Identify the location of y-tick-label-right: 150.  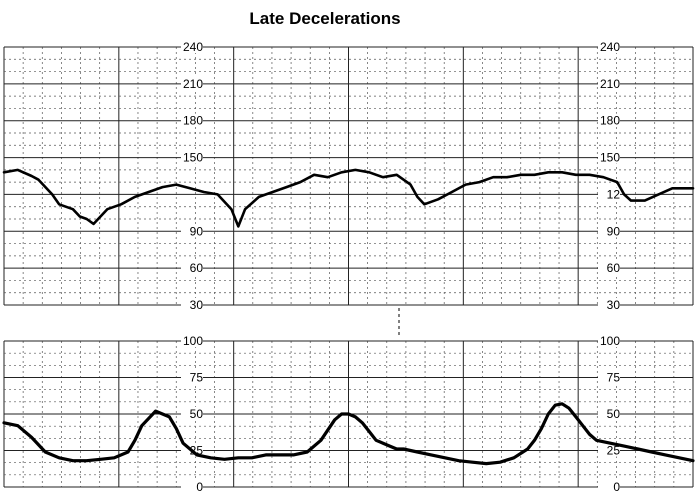
(610, 158).